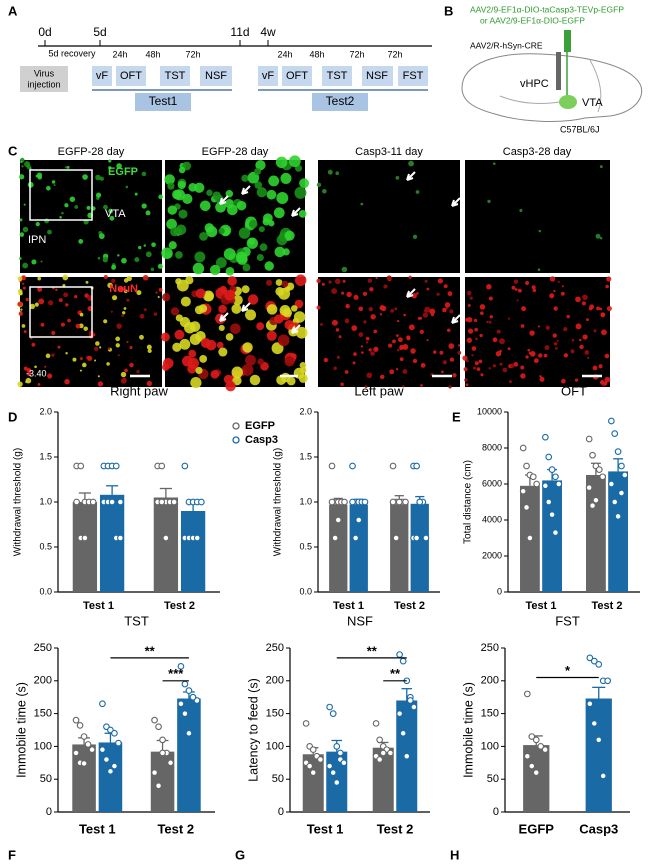 The image size is (654, 866). I want to click on strain-label: C57BL/6J, so click(580, 129).